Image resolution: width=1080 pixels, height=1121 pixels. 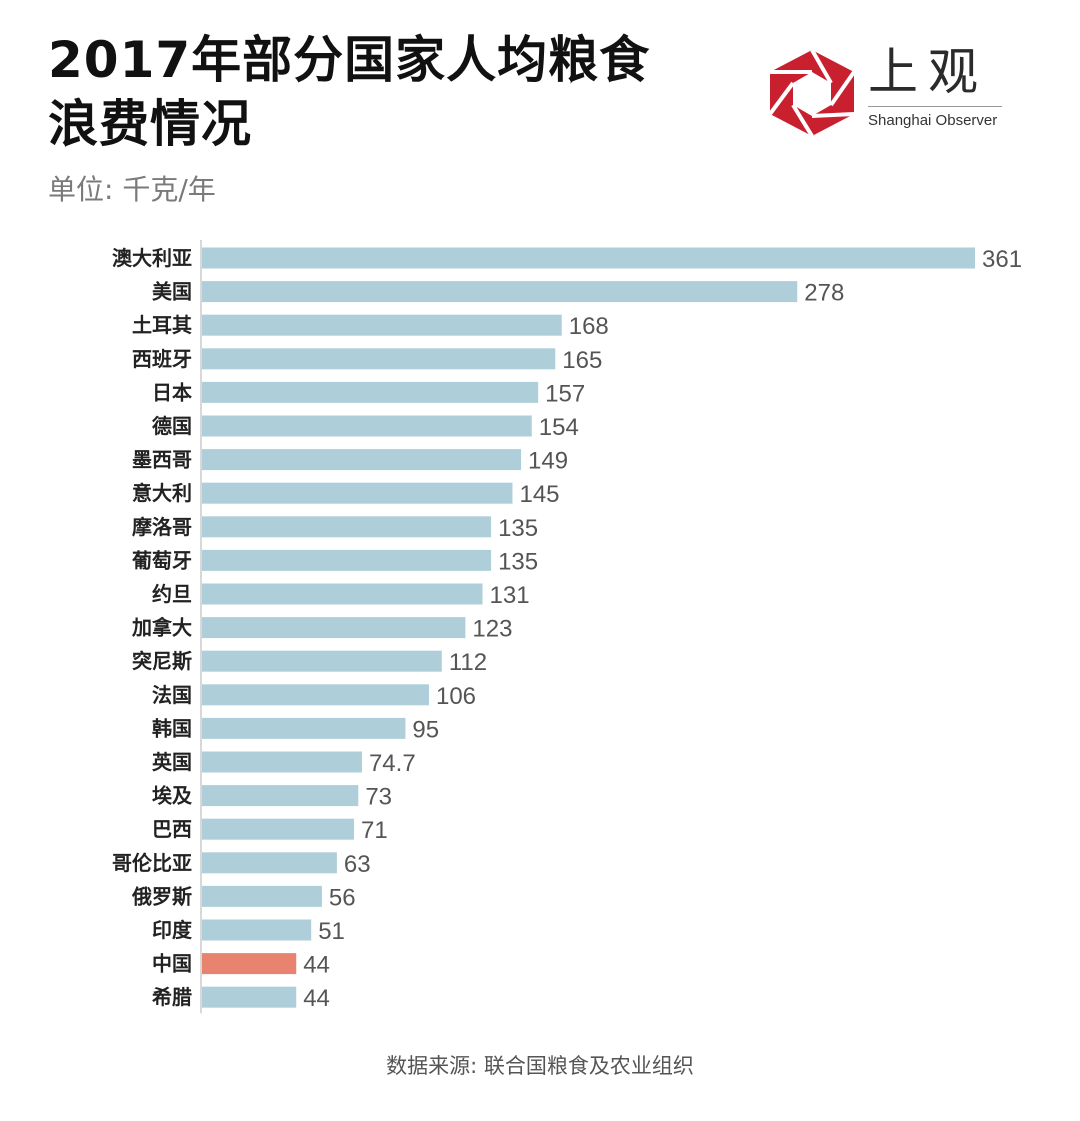 I want to click on category-label: 摩洛哥, so click(x=162, y=527).